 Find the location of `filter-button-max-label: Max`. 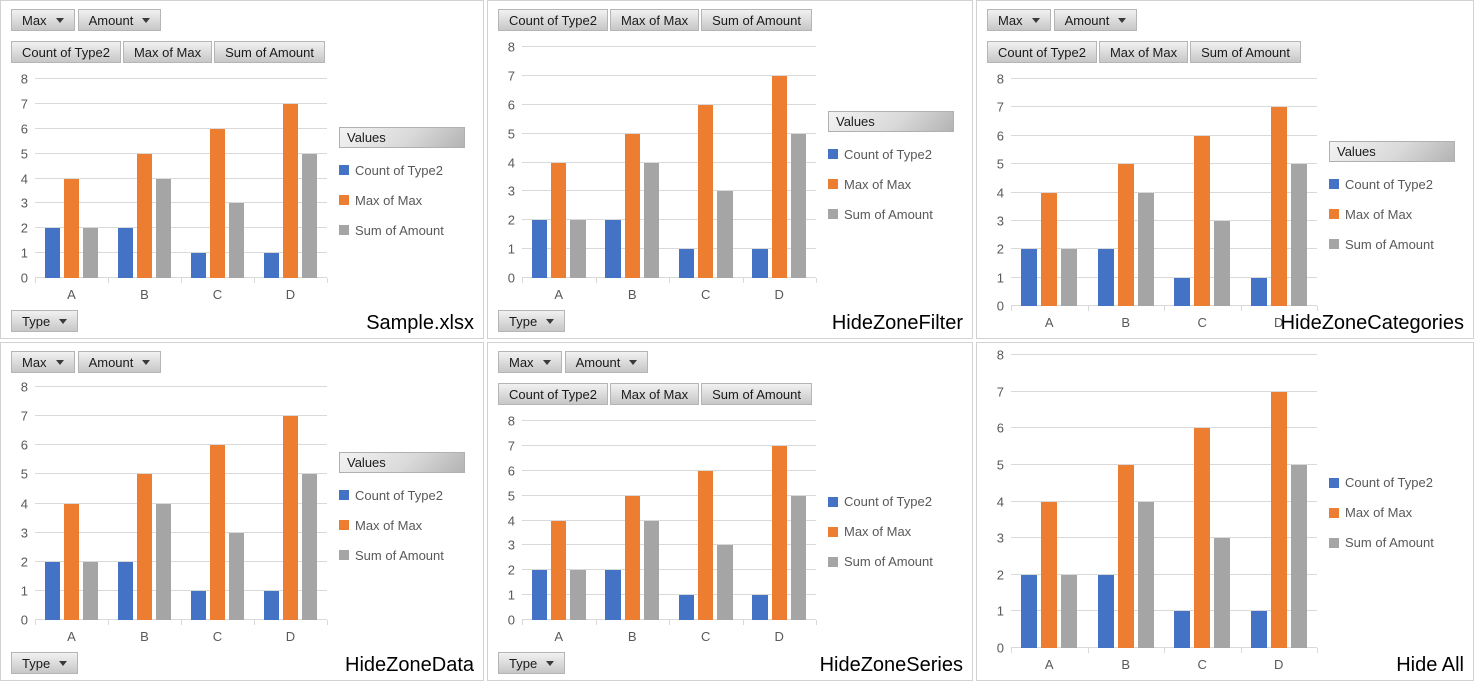

filter-button-max-label: Max is located at coordinates (34, 20).